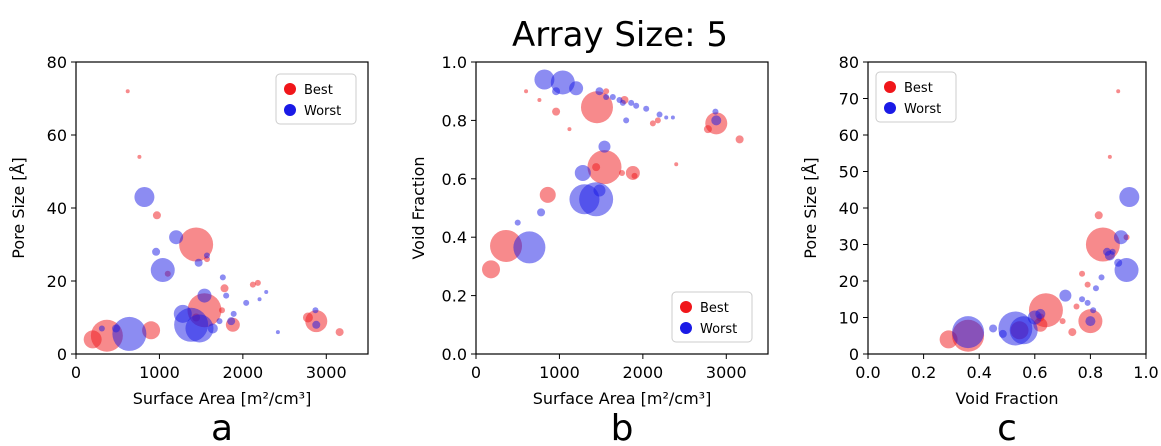  What do you see at coordinates (854, 354) in the screenshot?
I see `y-tick-label: 0` at bounding box center [854, 354].